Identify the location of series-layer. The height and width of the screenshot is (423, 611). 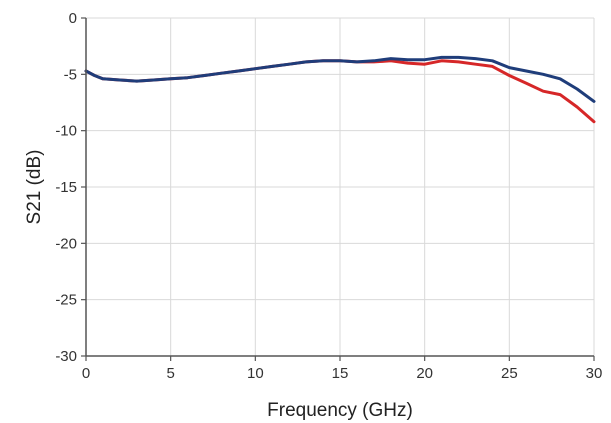
(340, 89).